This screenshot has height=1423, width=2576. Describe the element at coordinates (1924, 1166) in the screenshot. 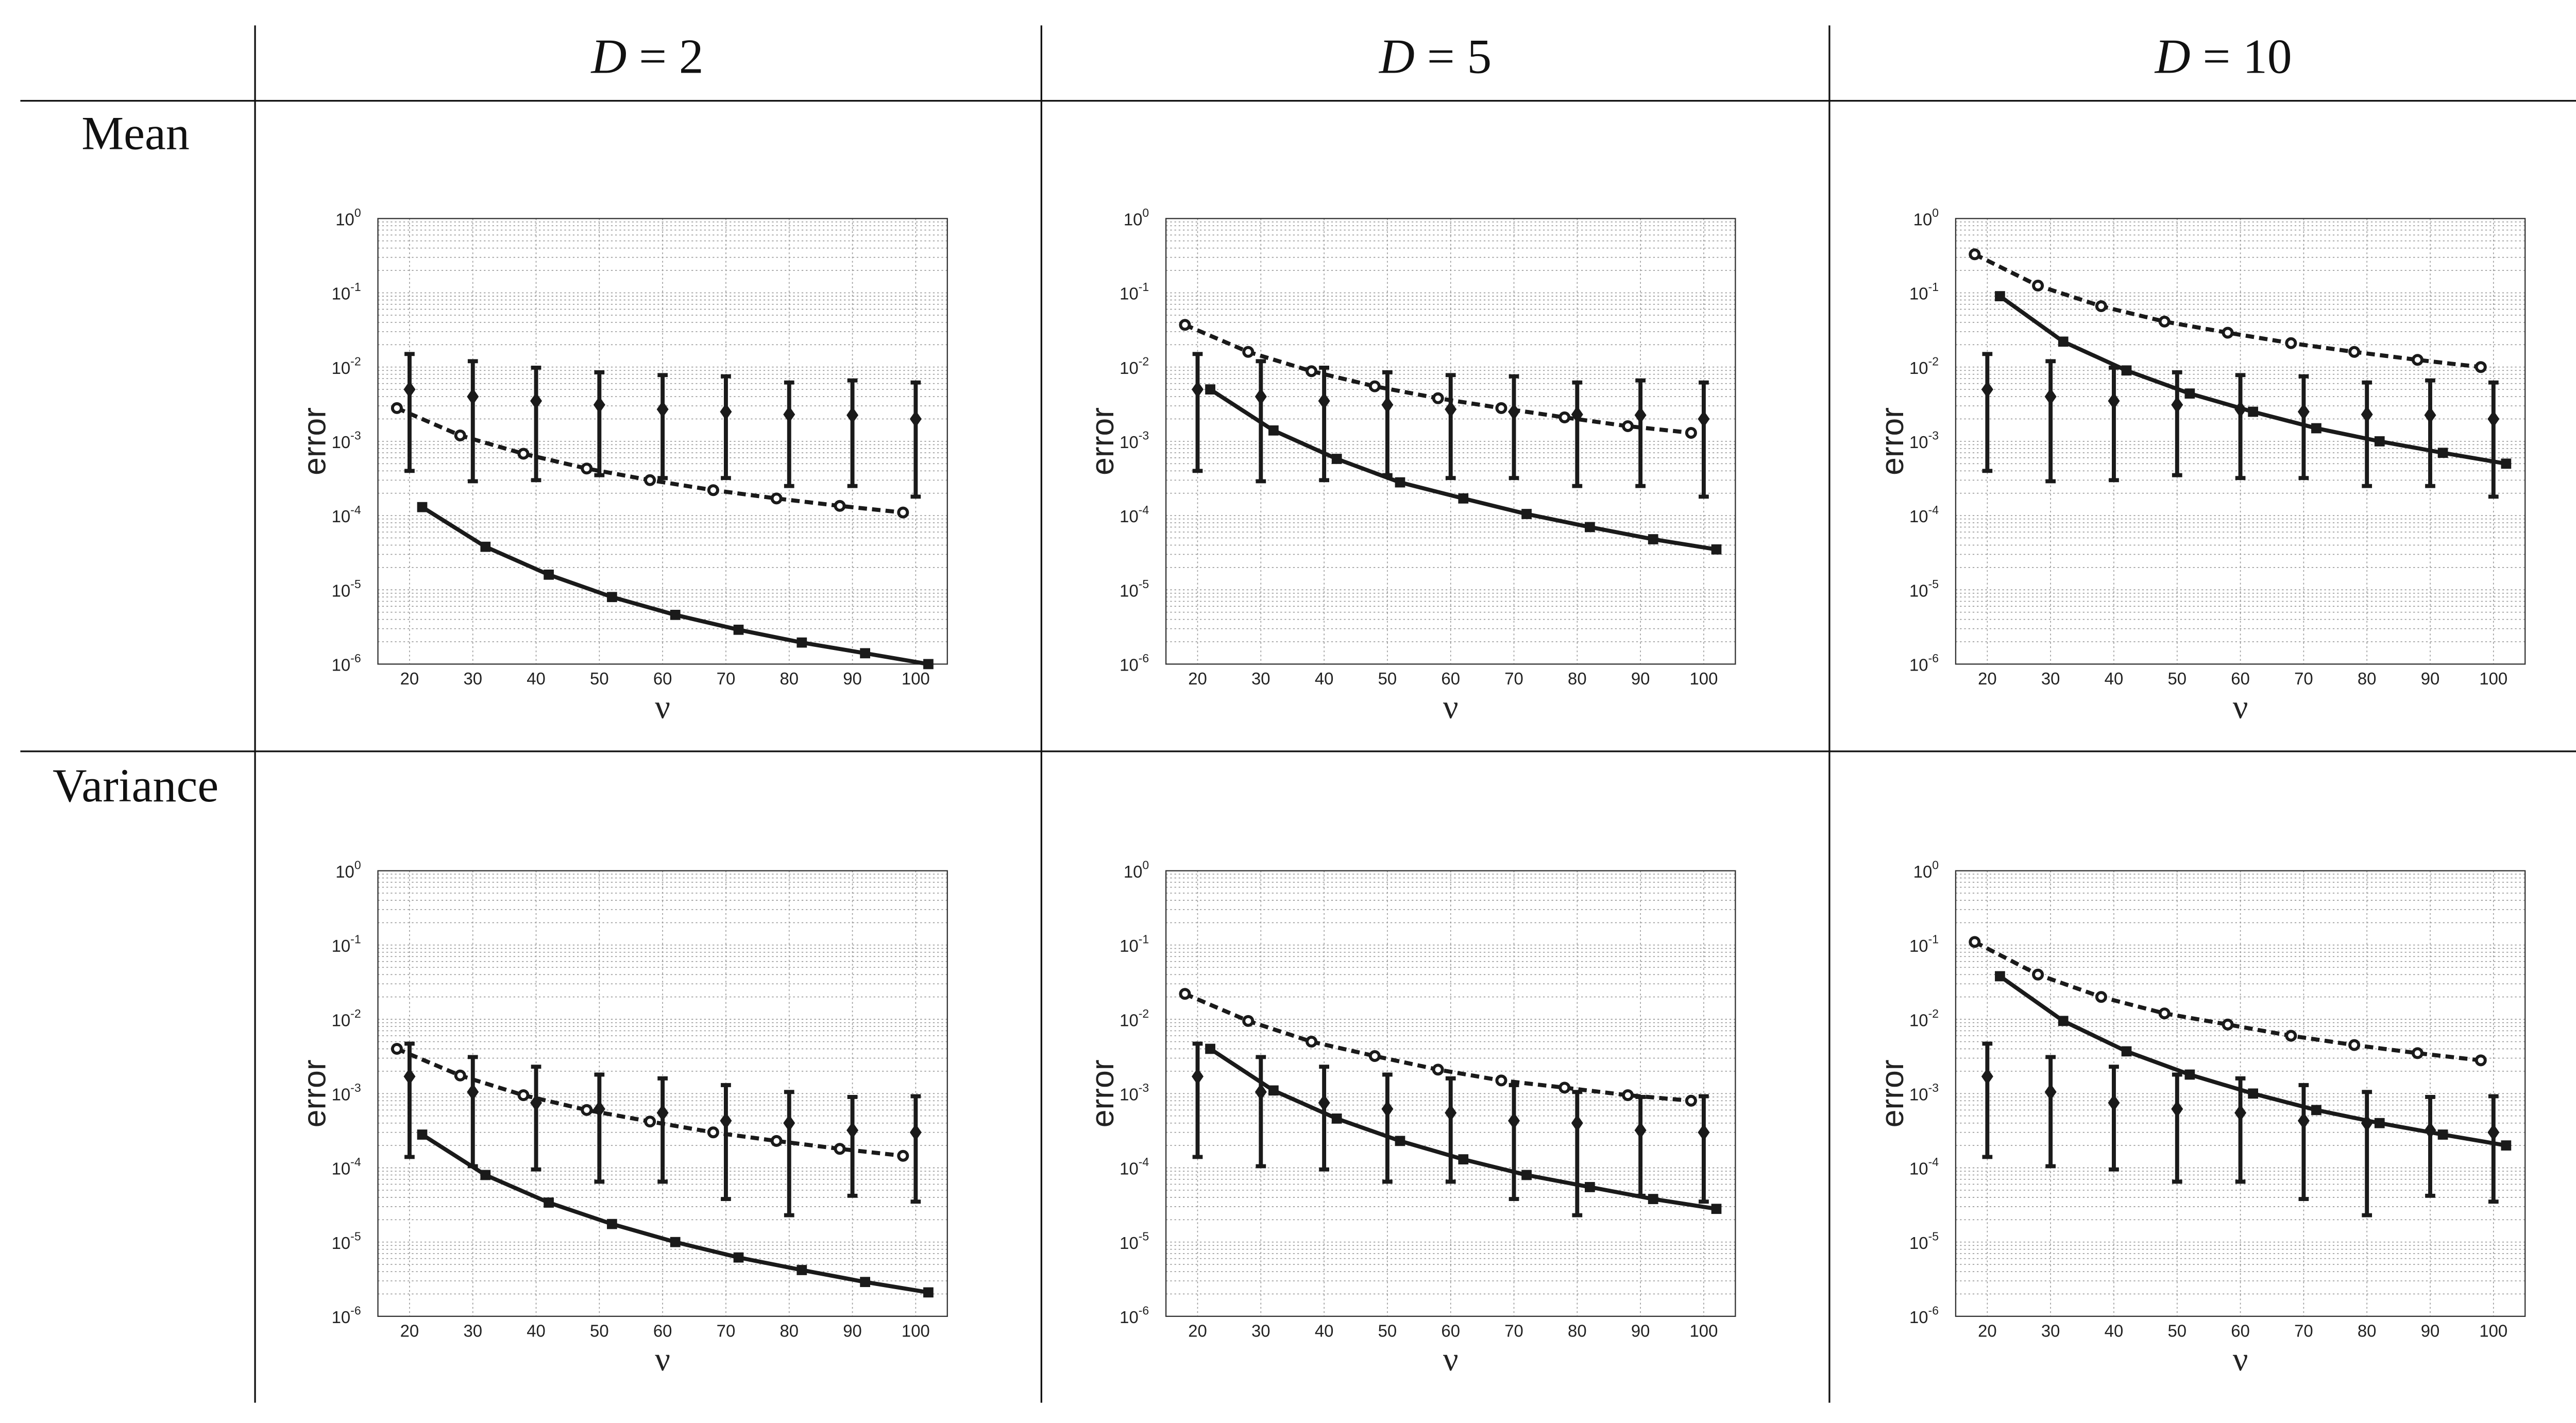

I see `y-tick-label: 10⁻⁴` at that location.